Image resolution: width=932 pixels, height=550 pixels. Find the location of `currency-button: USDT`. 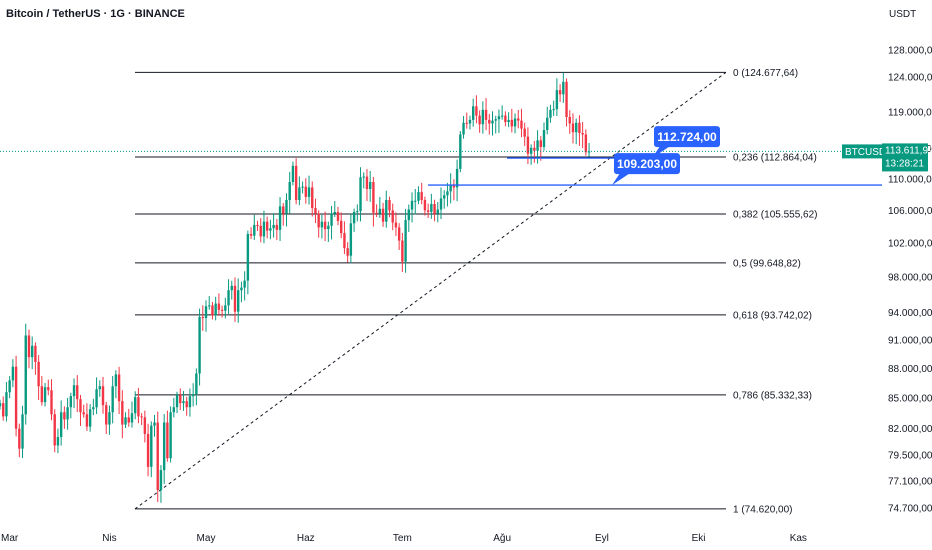

currency-button: USDT is located at coordinates (906, 14).